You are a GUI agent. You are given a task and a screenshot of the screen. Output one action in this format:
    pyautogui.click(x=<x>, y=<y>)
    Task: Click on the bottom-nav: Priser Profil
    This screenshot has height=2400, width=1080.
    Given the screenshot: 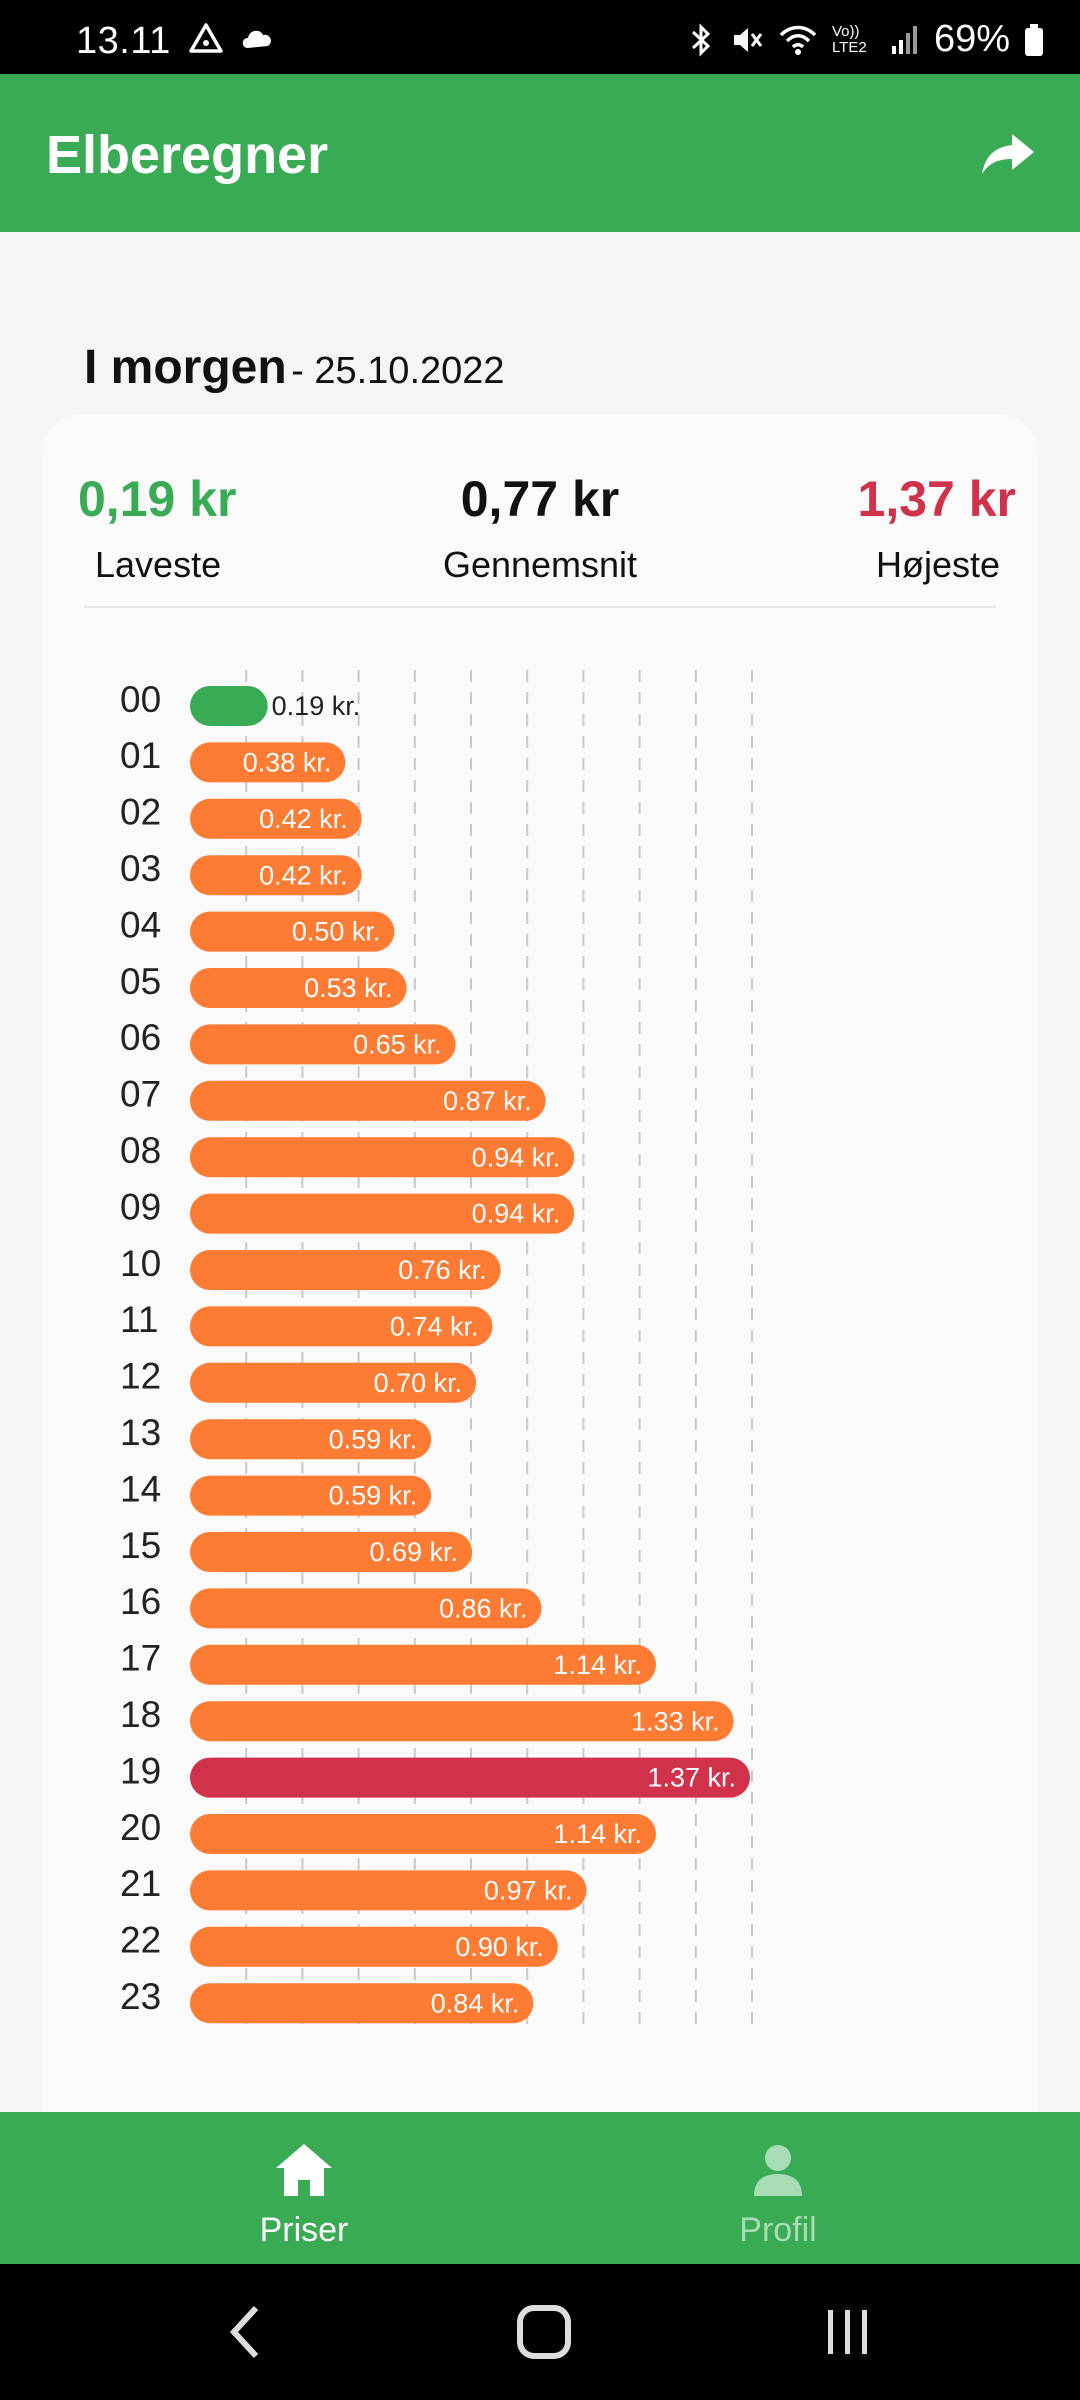 What is the action you would take?
    pyautogui.click(x=540, y=2188)
    